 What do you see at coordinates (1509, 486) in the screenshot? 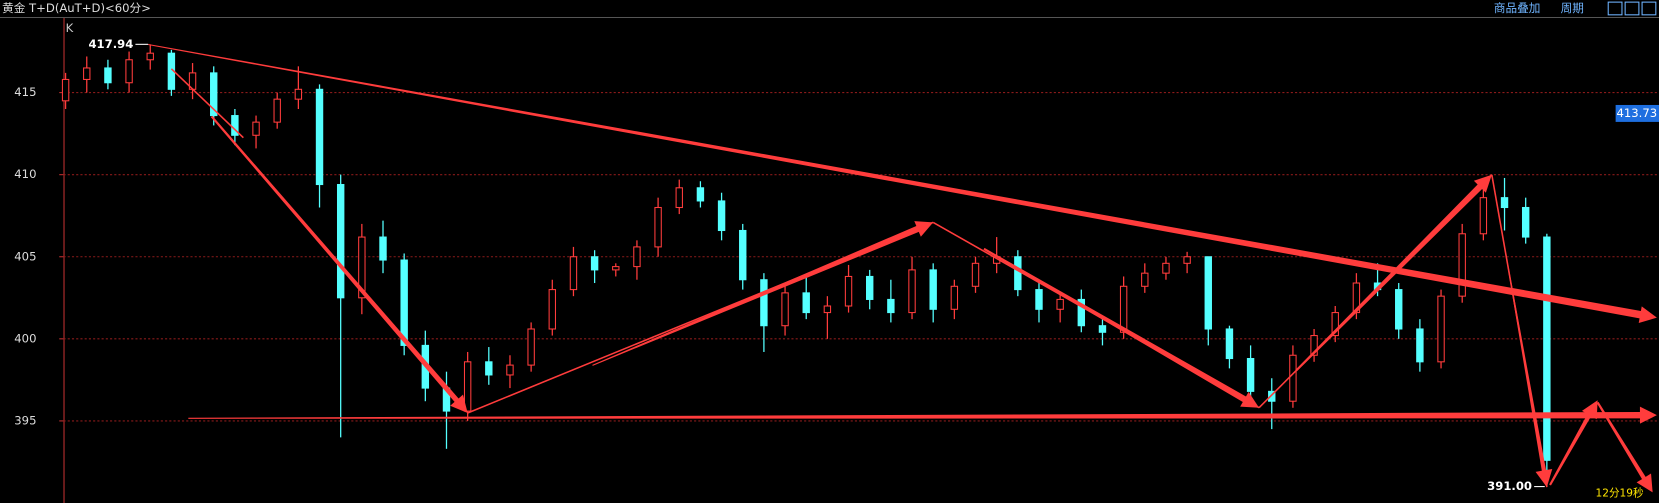
I see `low-label: 391.00` at bounding box center [1509, 486].